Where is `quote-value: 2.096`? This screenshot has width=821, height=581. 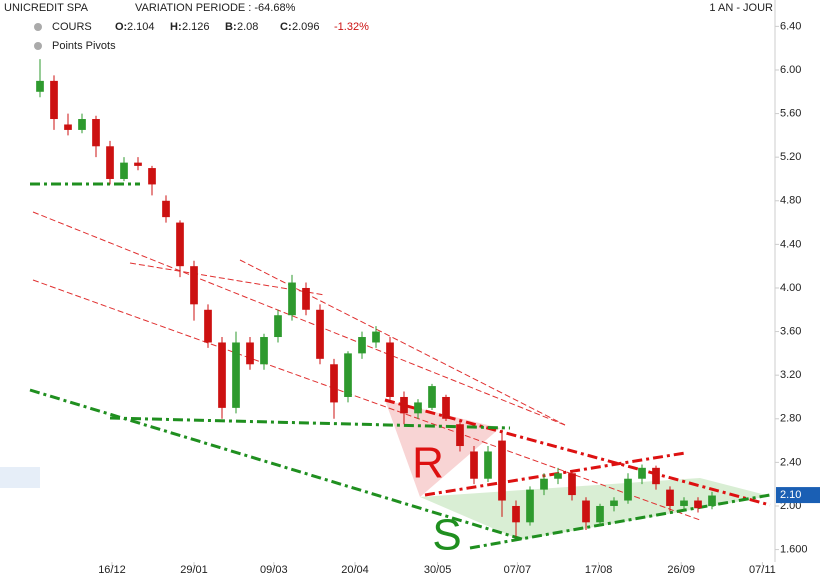
quote-value: 2.096 is located at coordinates (306, 27).